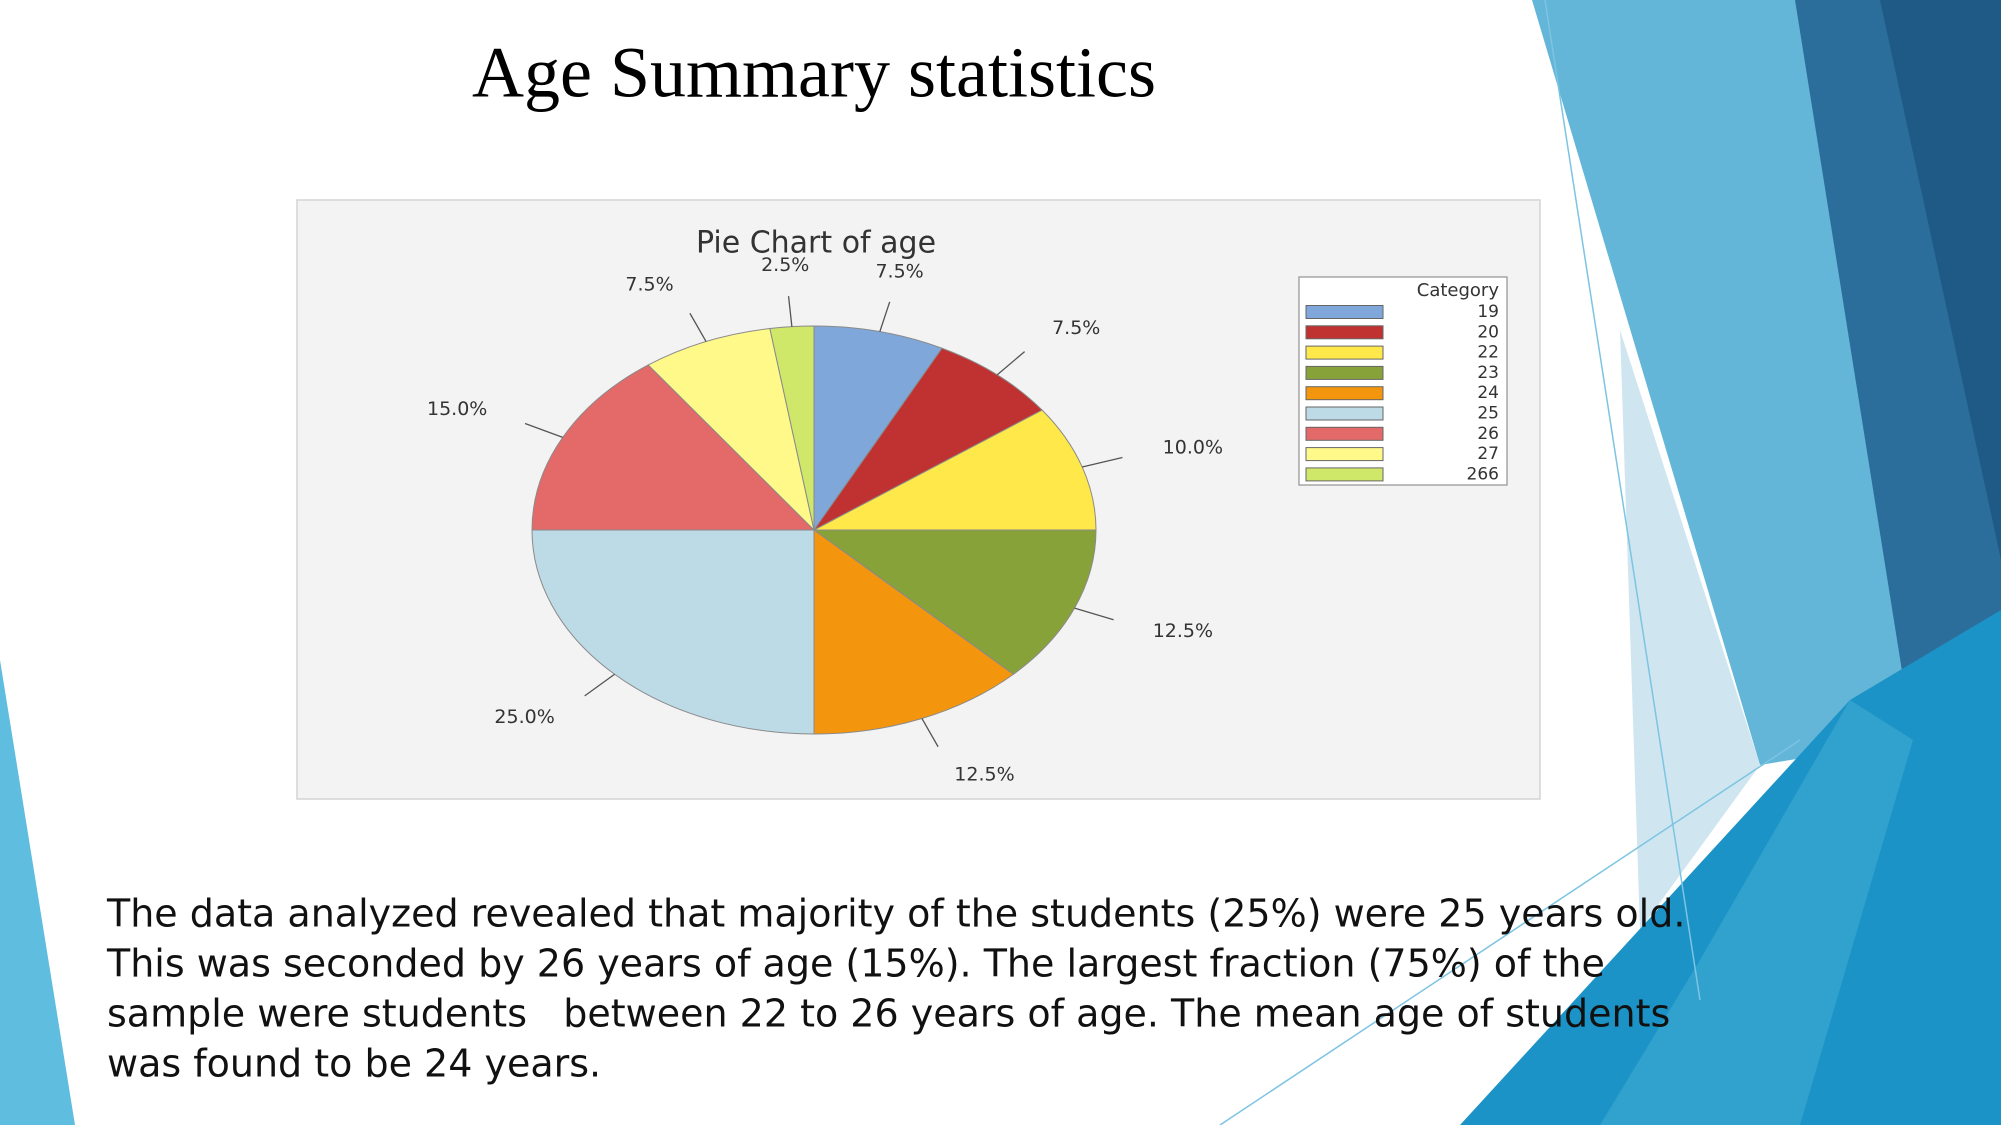  Describe the element at coordinates (1488, 454) in the screenshot. I see `legend-label: 27` at that location.